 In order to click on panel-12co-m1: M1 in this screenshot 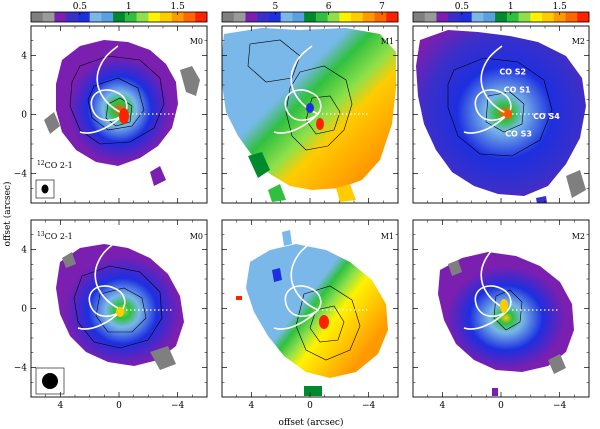, I will do `click(309, 115)`.